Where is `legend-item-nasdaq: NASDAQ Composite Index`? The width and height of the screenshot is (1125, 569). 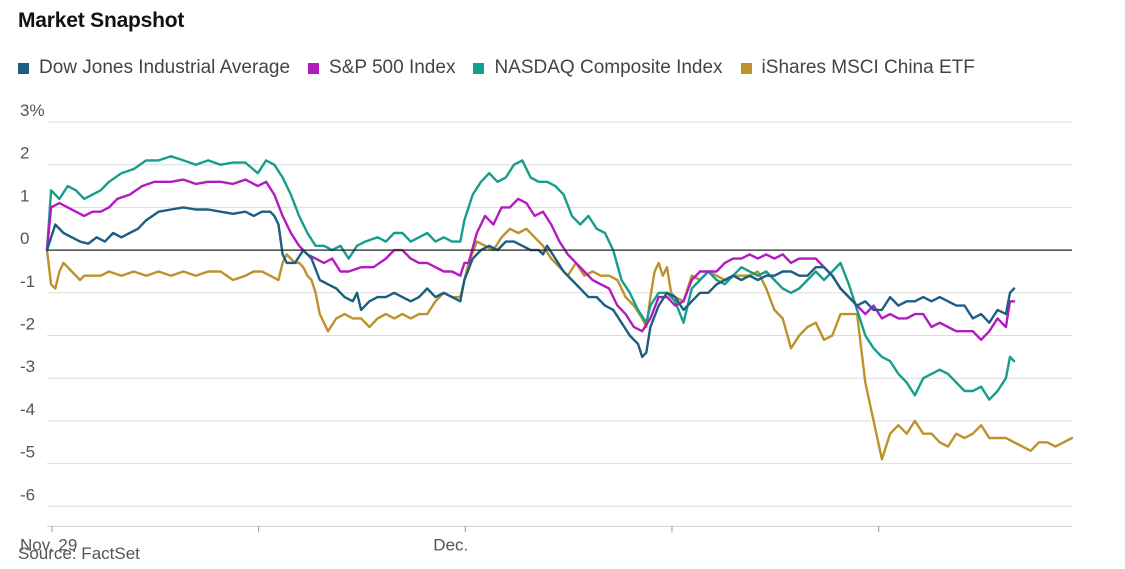 legend-item-nasdaq: NASDAQ Composite Index is located at coordinates (598, 68).